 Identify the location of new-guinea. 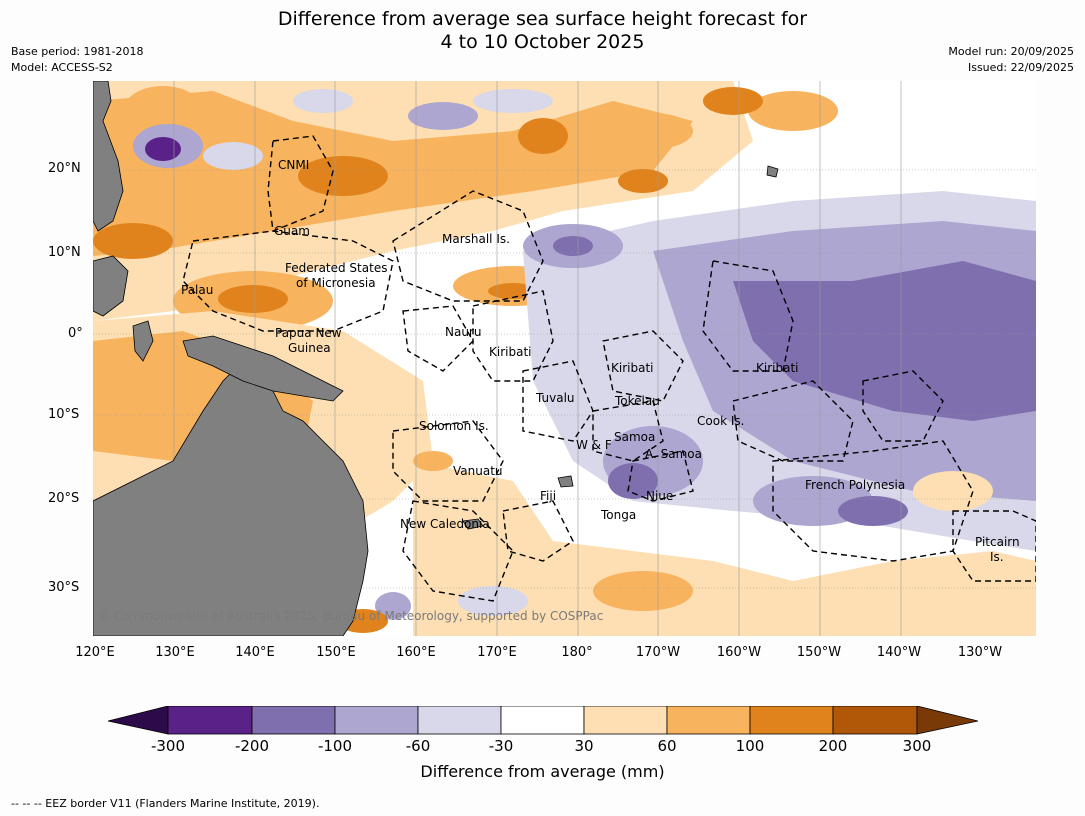
(263, 368).